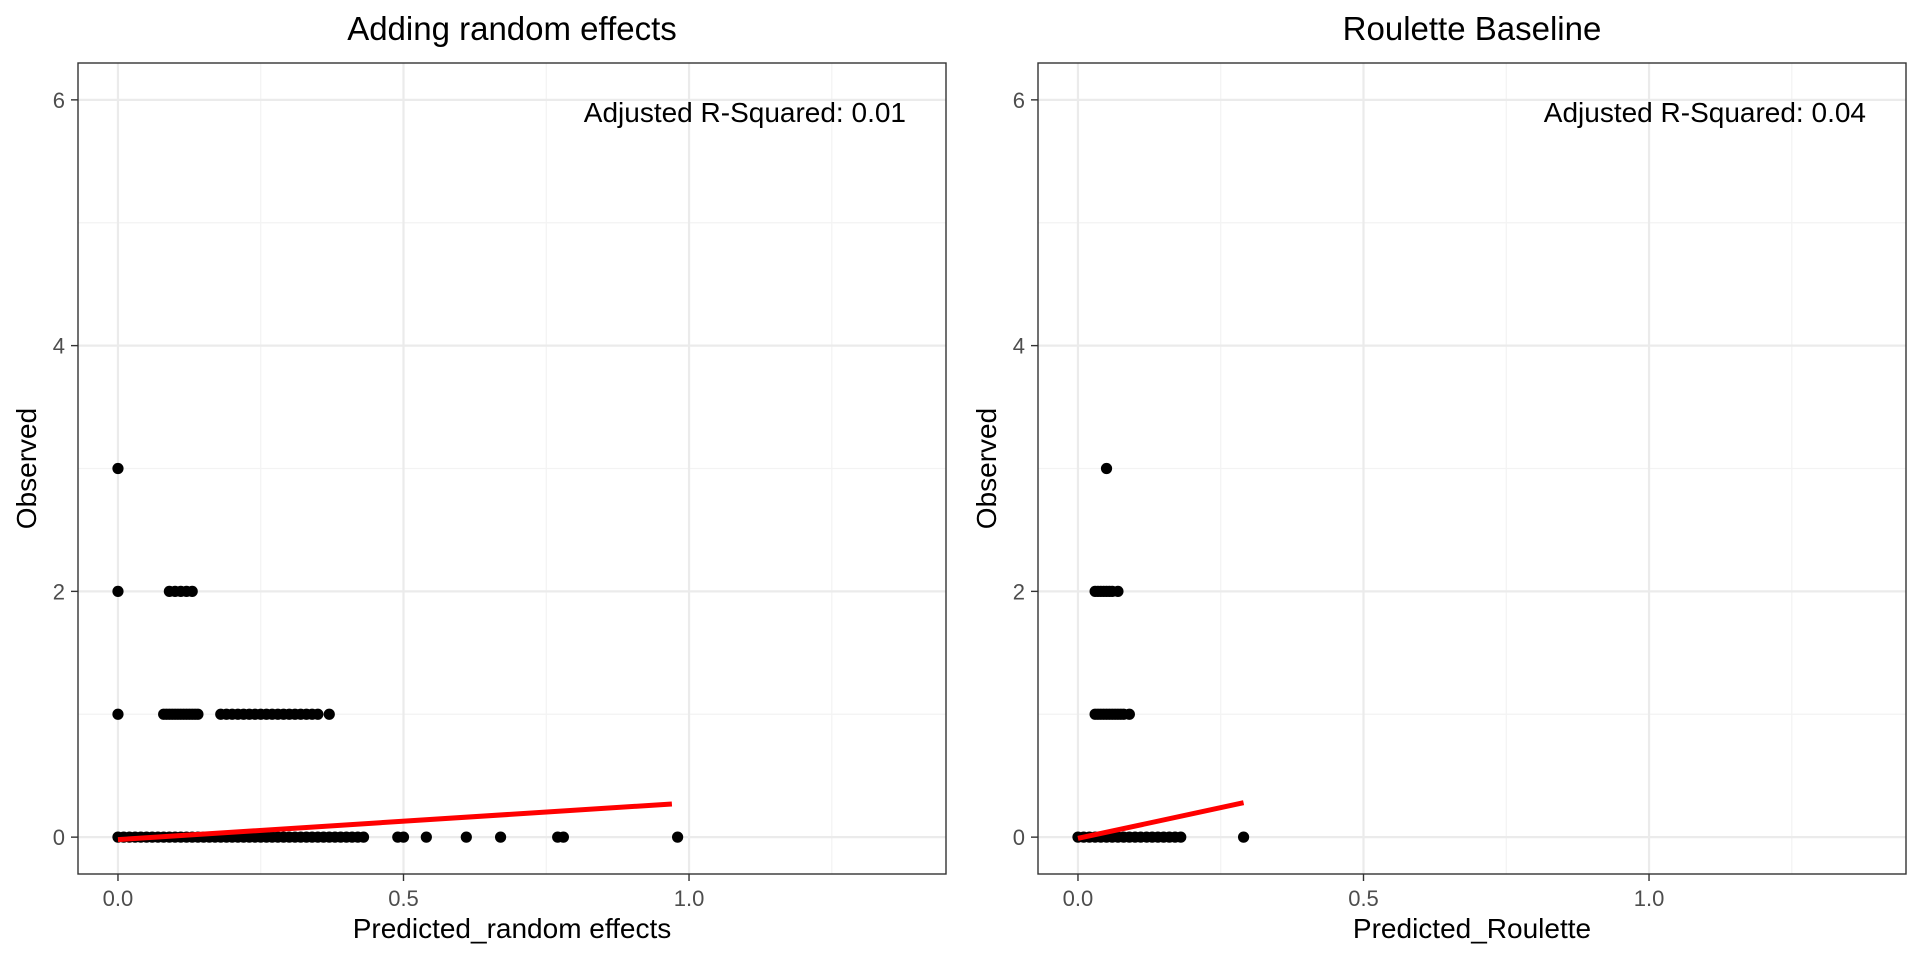 The height and width of the screenshot is (960, 1920). Describe the element at coordinates (512, 928) in the screenshot. I see `x-axis-label: Predicted_random effects` at that location.